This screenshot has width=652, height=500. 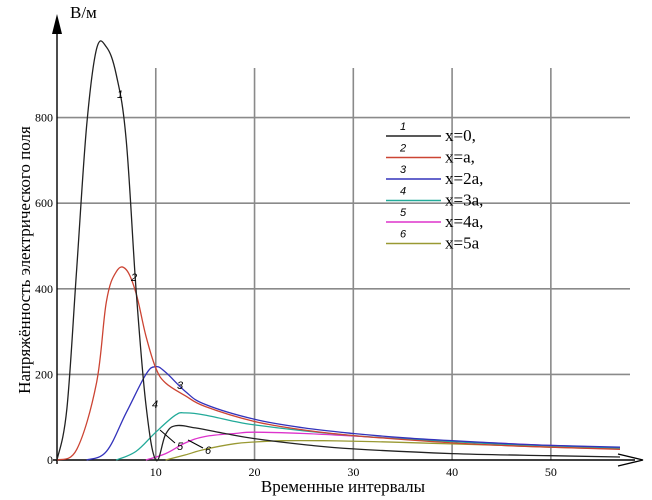 I want to click on x-axis-arrow, so click(x=630, y=460).